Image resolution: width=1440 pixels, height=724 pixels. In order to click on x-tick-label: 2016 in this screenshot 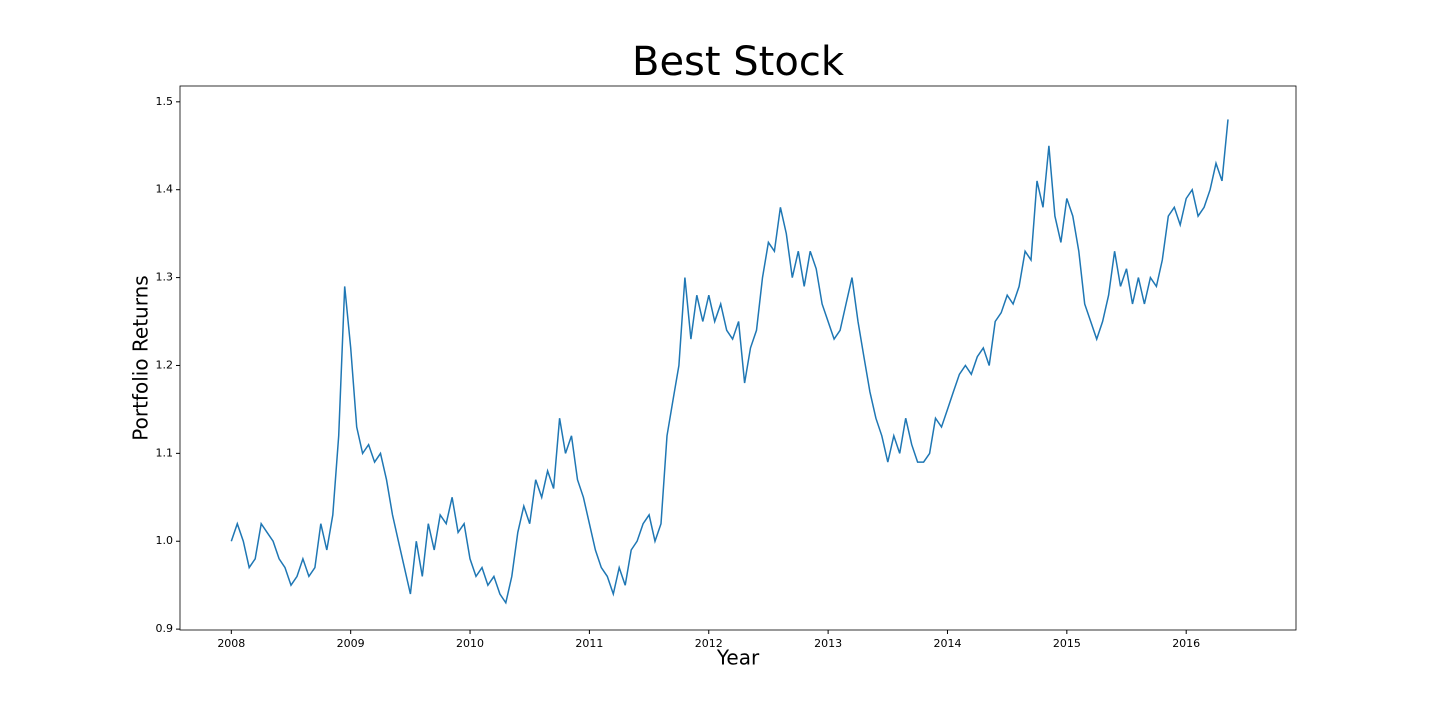, I will do `click(1186, 643)`.